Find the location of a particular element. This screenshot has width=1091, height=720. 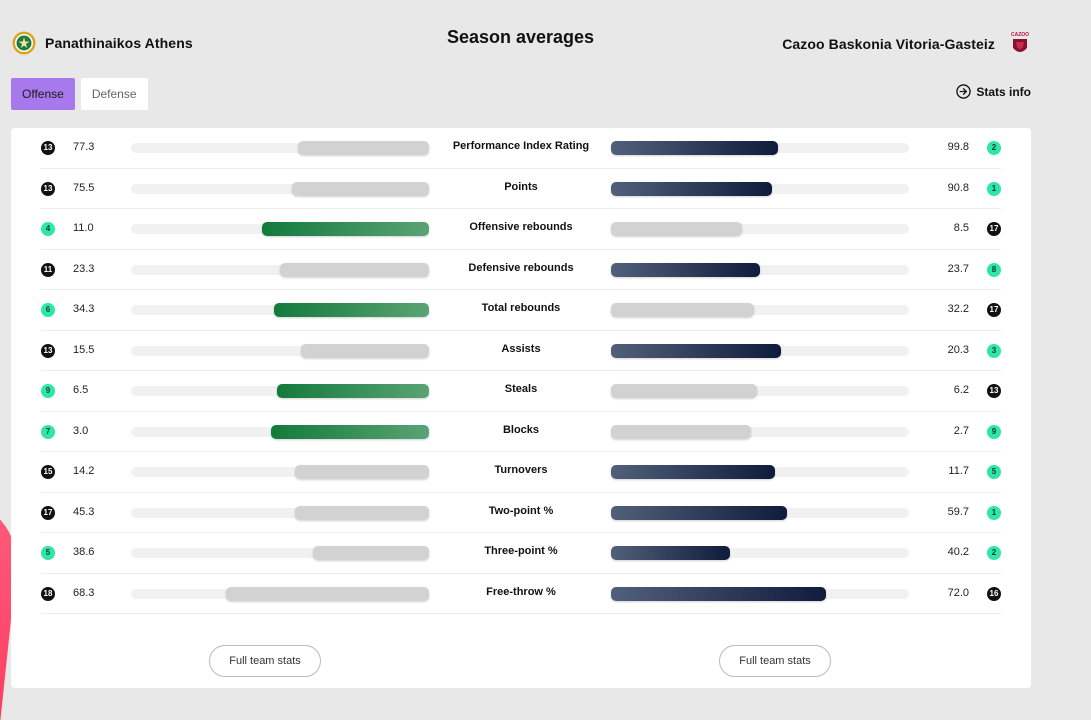

left-rank-badge: 15 is located at coordinates (48, 472).